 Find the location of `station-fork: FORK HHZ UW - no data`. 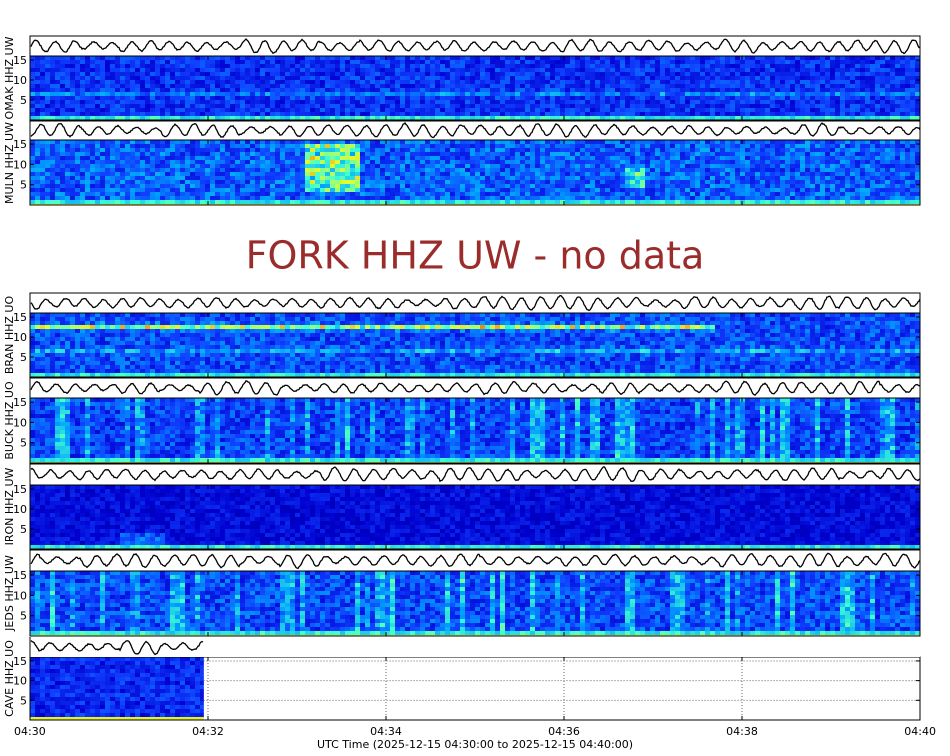

station-fork: FORK HHZ UW - no data is located at coordinates (475, 256).